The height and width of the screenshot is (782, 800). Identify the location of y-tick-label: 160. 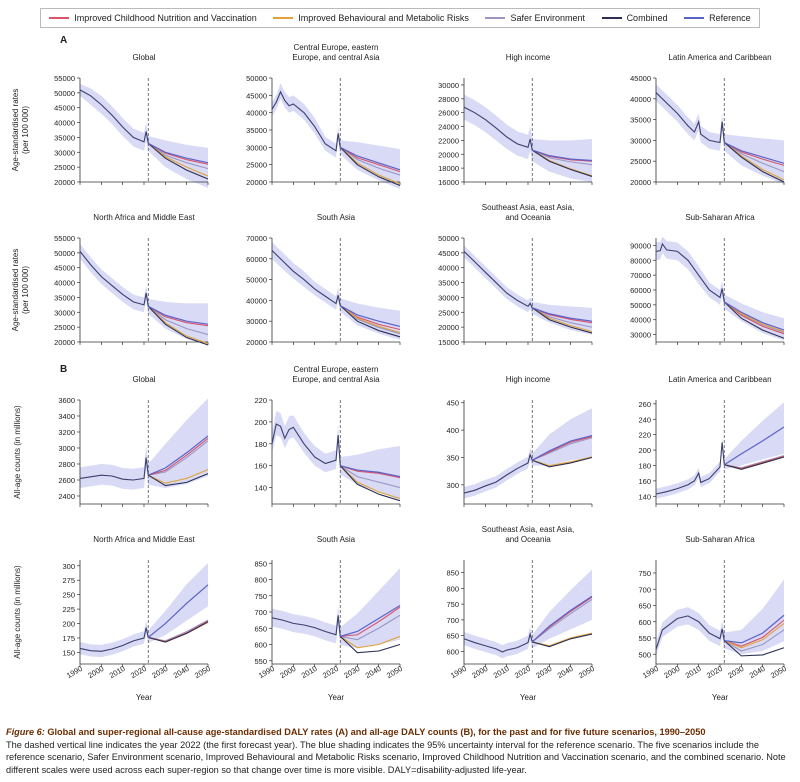
(260, 466).